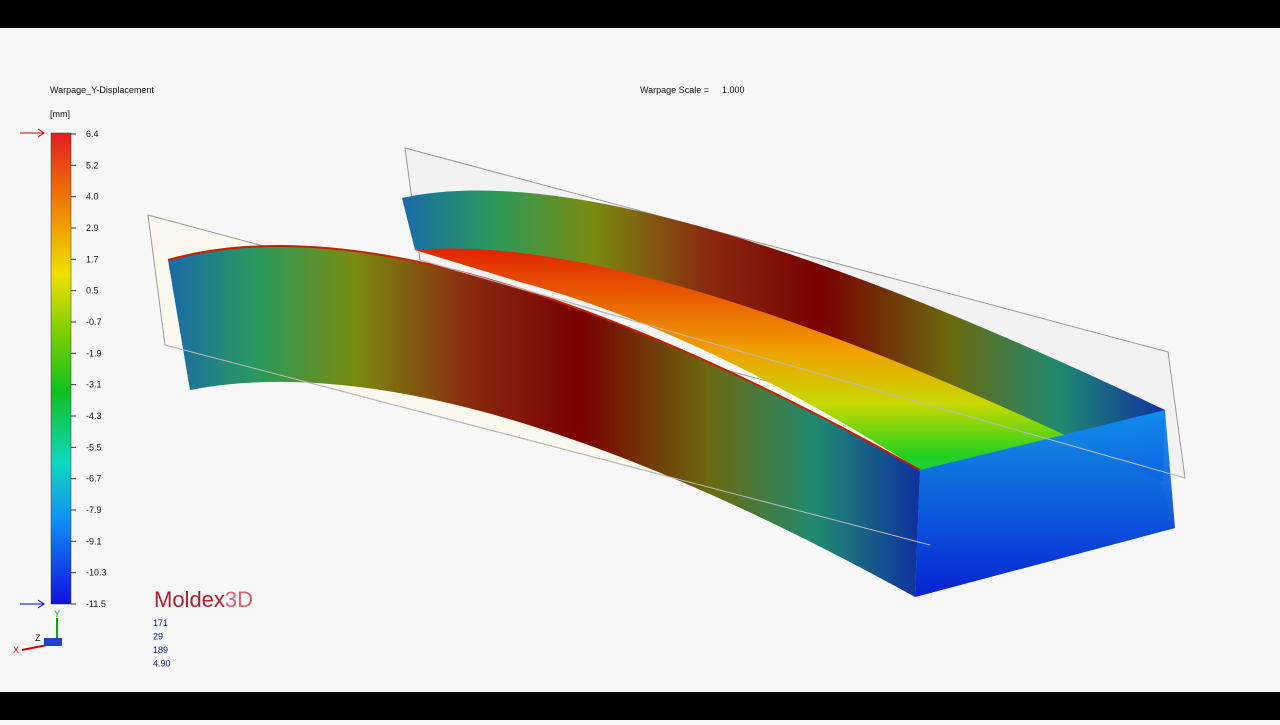 The width and height of the screenshot is (1280, 725). I want to click on legend-tick-label: 4.0, so click(92, 197).